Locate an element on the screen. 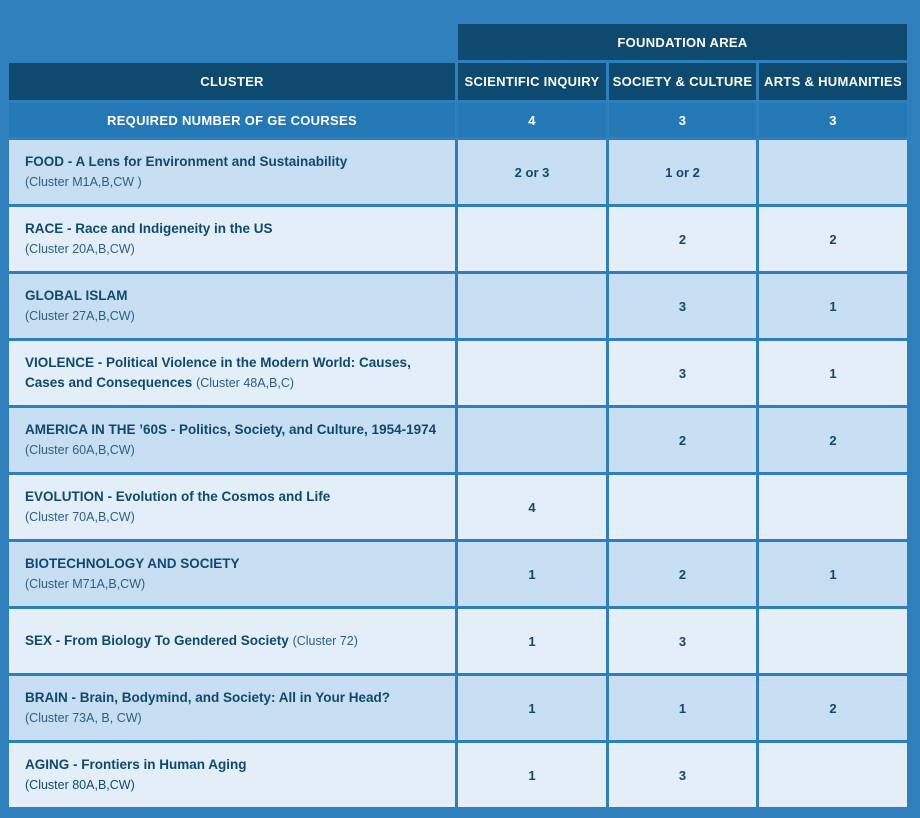  cluster-code: (Cluster 48A,B,C) is located at coordinates (245, 383).